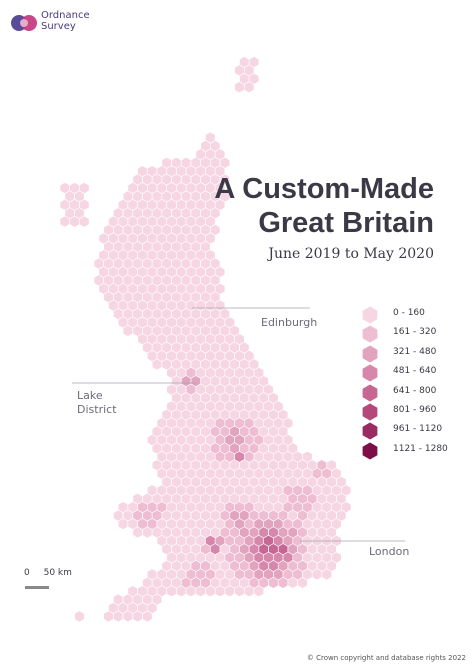  Describe the element at coordinates (415, 332) in the screenshot. I see `legend-label: 161 - 320` at that location.